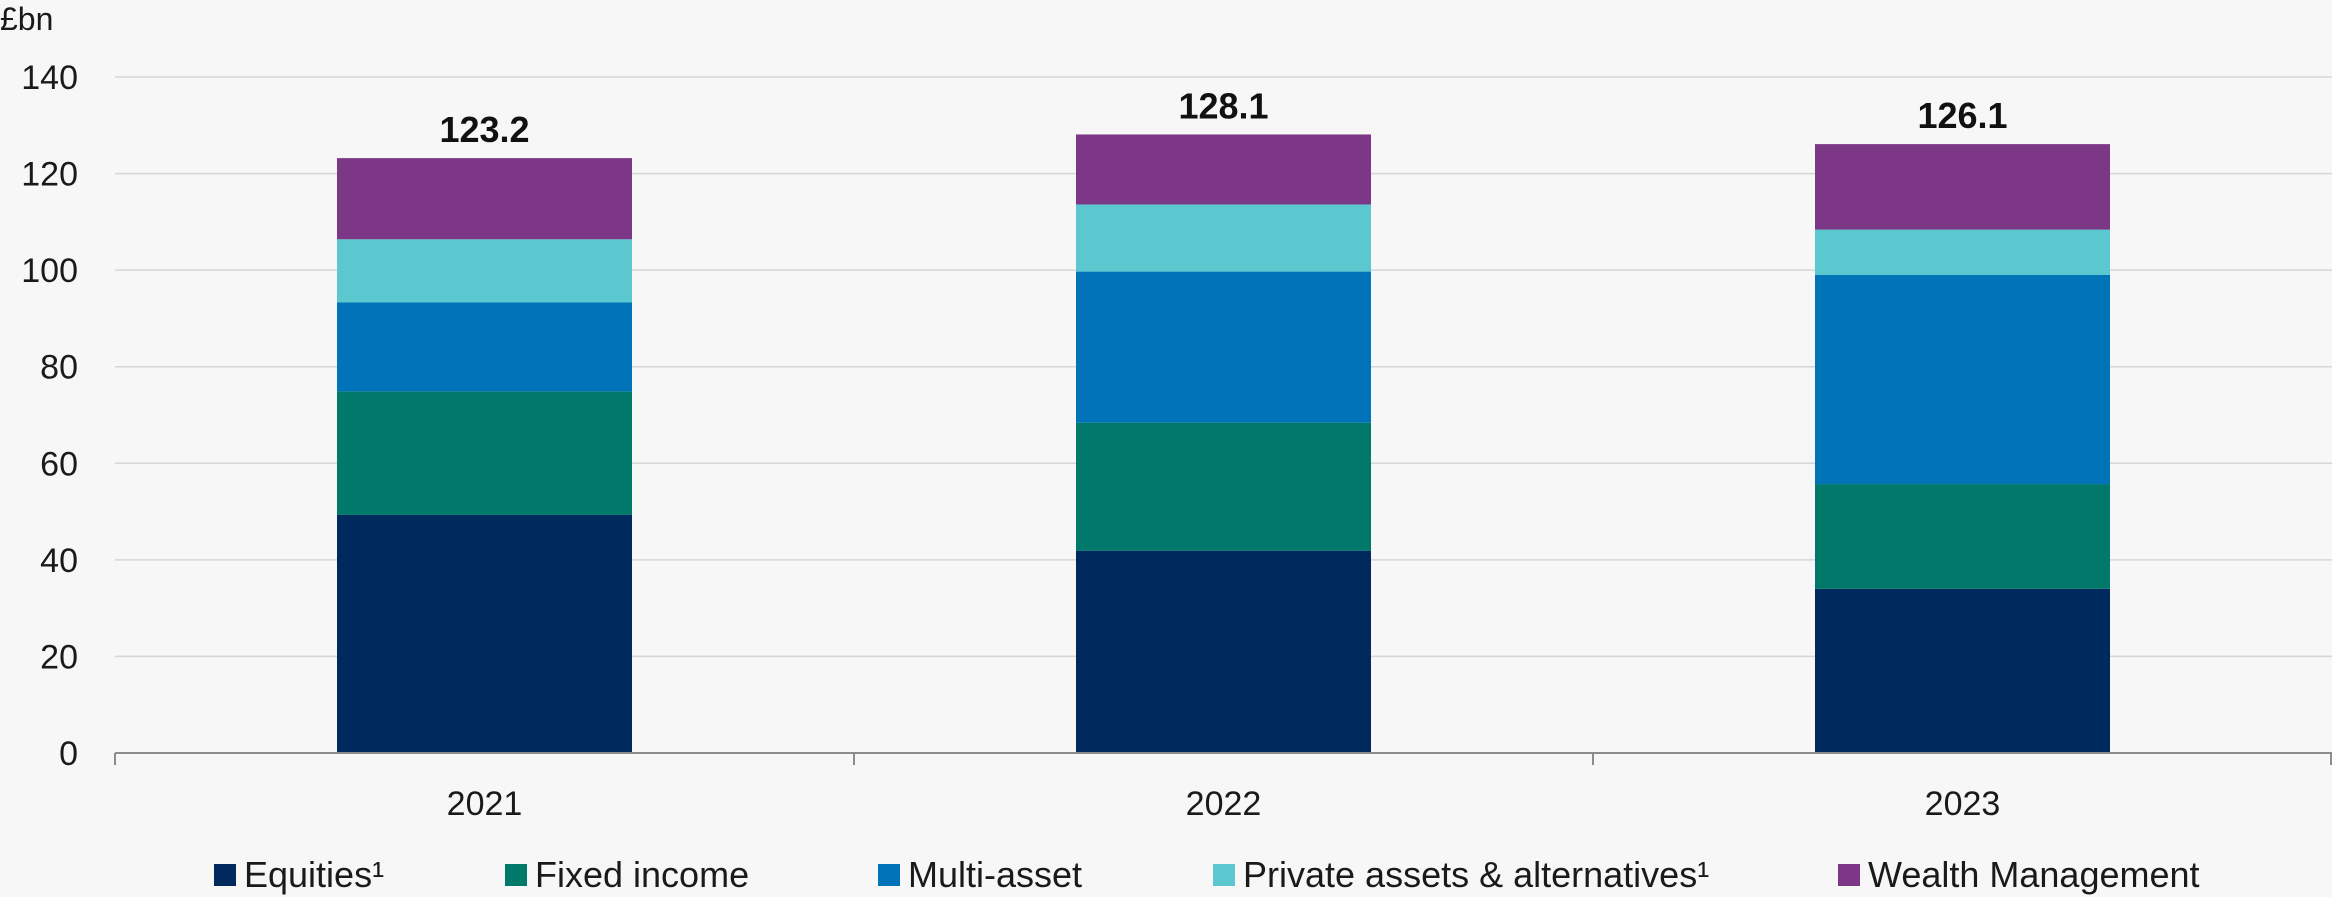 This screenshot has height=897, width=2332. What do you see at coordinates (59, 464) in the screenshot?
I see `y-tick-label: 60` at bounding box center [59, 464].